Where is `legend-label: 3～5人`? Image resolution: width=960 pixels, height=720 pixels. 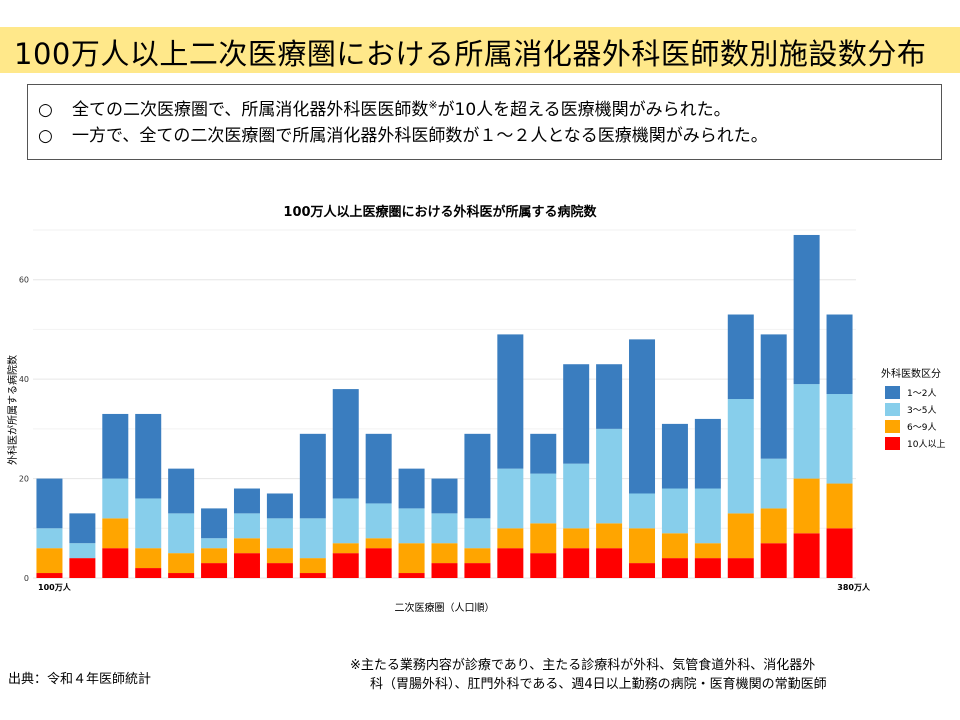 legend-label: 3～5人 is located at coordinates (921, 410).